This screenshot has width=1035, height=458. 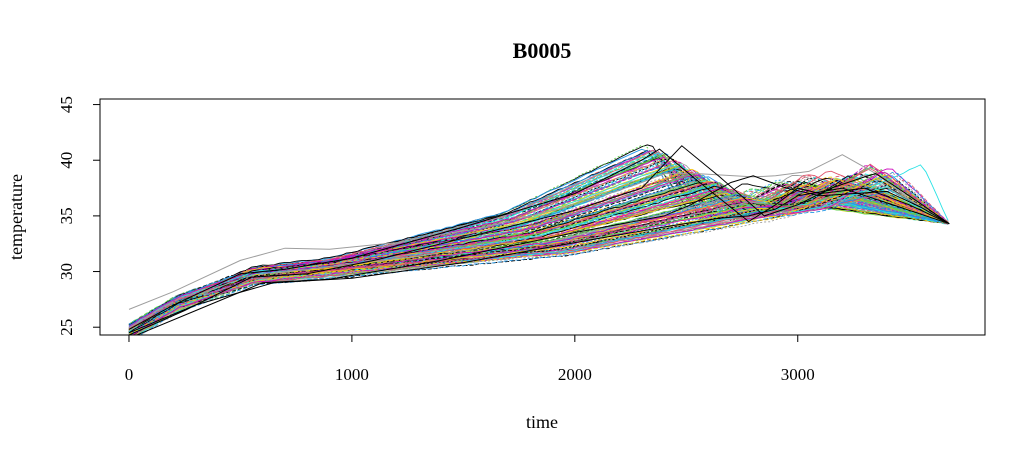 What do you see at coordinates (542, 422) in the screenshot?
I see `x-axis-label: time` at bounding box center [542, 422].